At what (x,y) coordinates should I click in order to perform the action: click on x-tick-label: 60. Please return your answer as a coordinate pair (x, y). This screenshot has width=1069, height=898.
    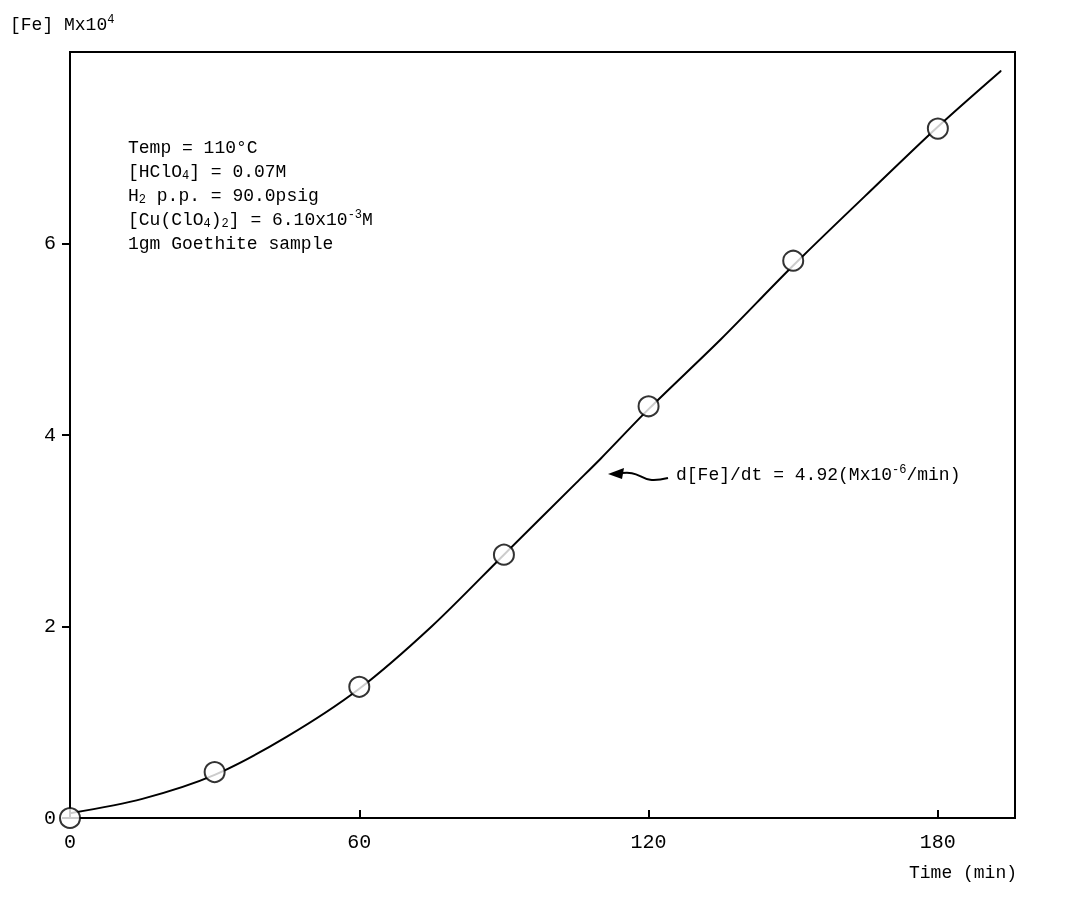
    Looking at the image, I should click on (359, 842).